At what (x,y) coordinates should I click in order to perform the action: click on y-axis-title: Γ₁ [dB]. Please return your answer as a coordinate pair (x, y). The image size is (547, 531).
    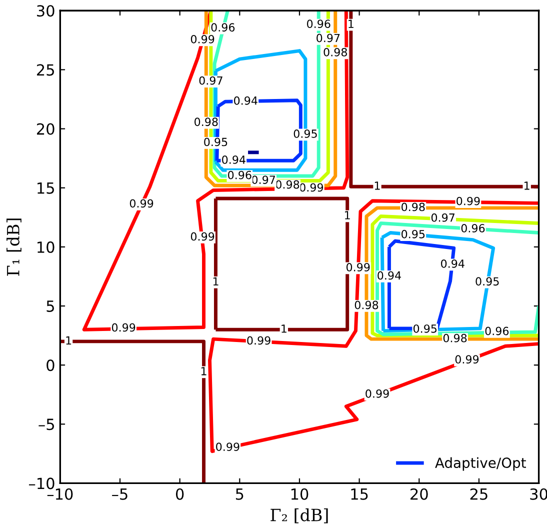
    Looking at the image, I should click on (14, 247).